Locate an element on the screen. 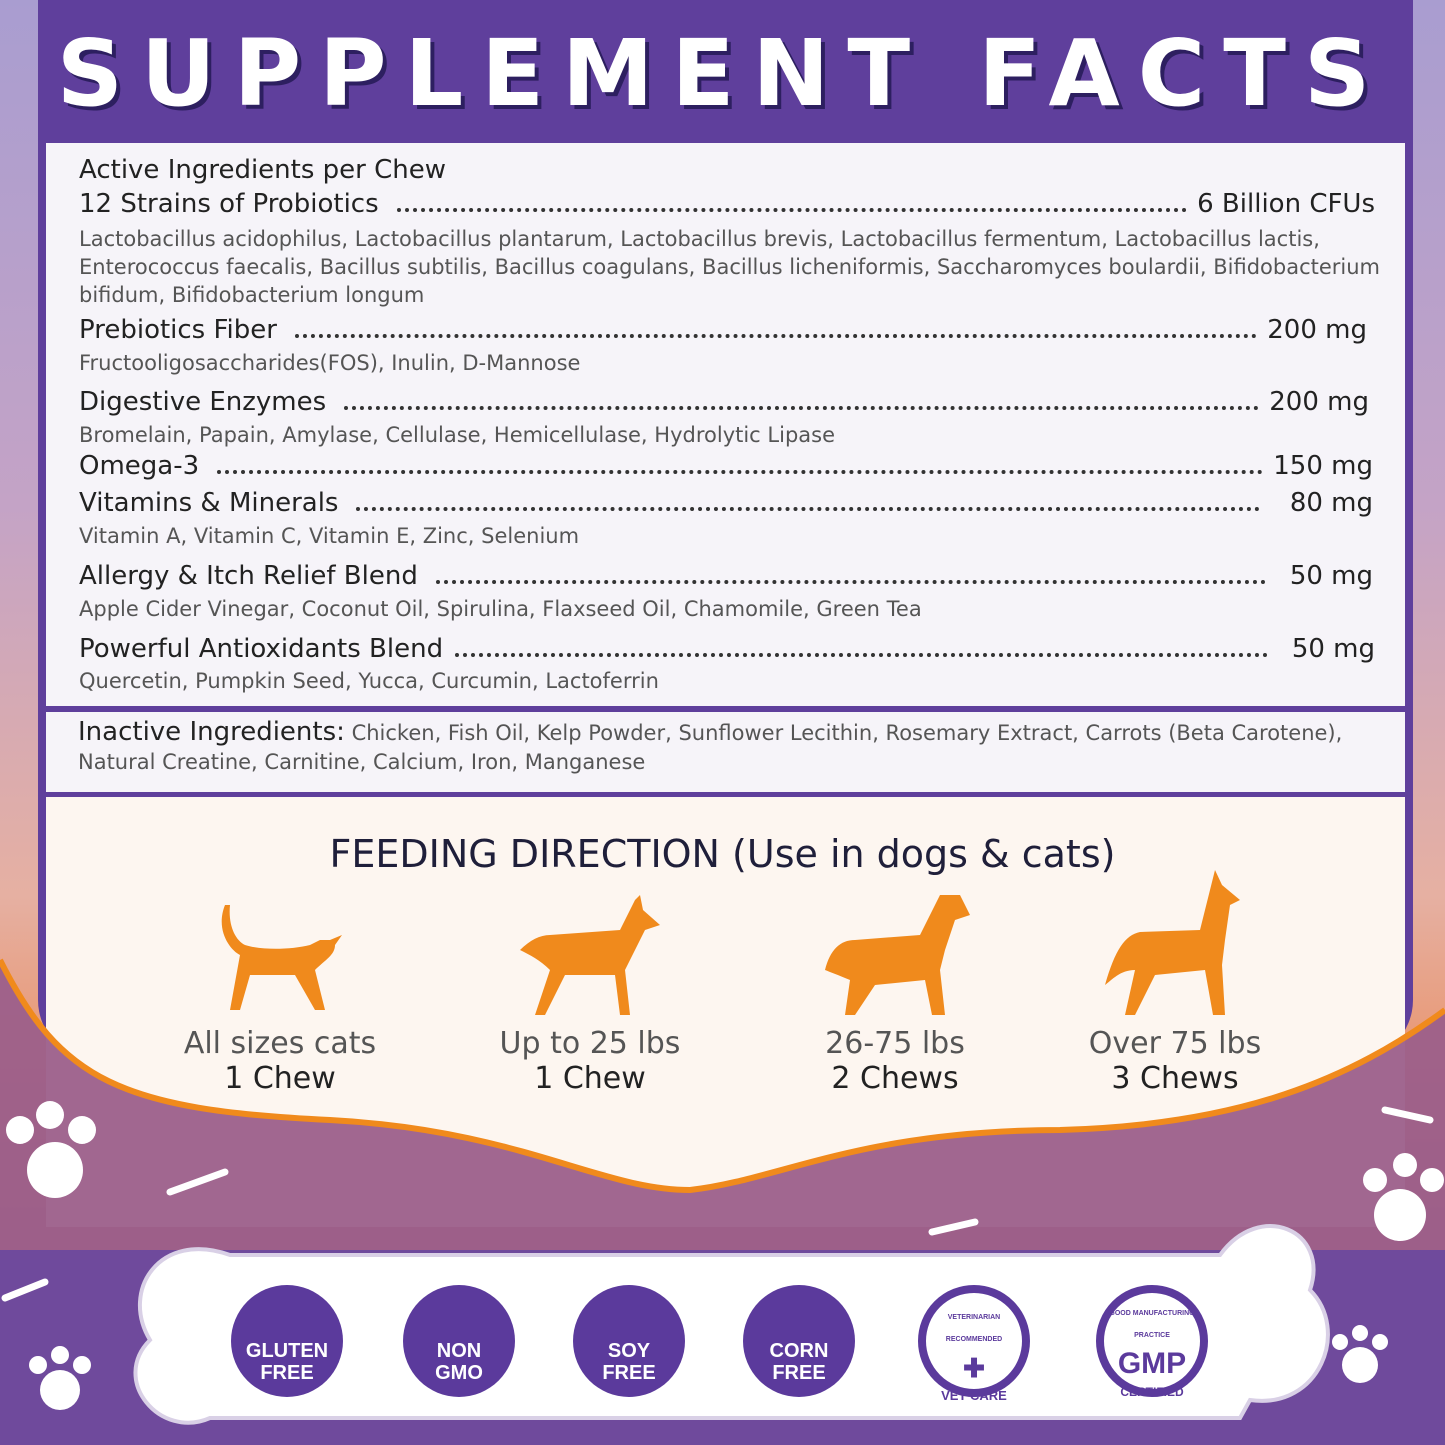 This screenshot has width=1445, height=1445. non-gmo-badge: NON GMO is located at coordinates (459, 1341).